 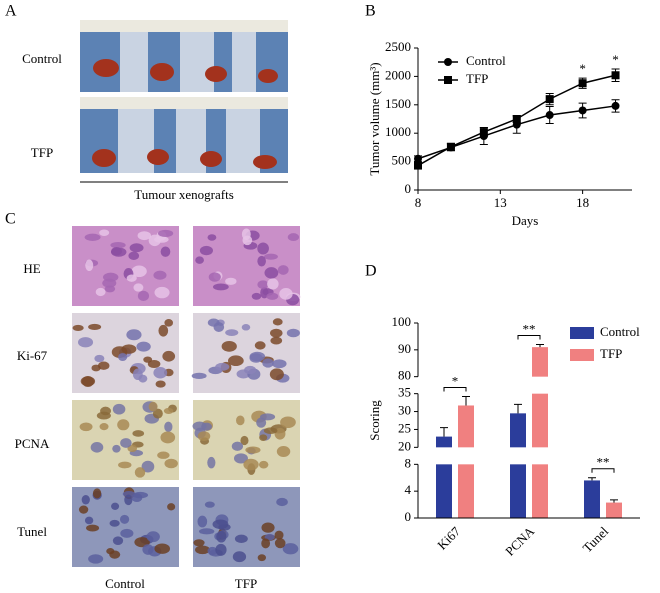 I want to click on y-tick-label: 500, so click(x=402, y=160).